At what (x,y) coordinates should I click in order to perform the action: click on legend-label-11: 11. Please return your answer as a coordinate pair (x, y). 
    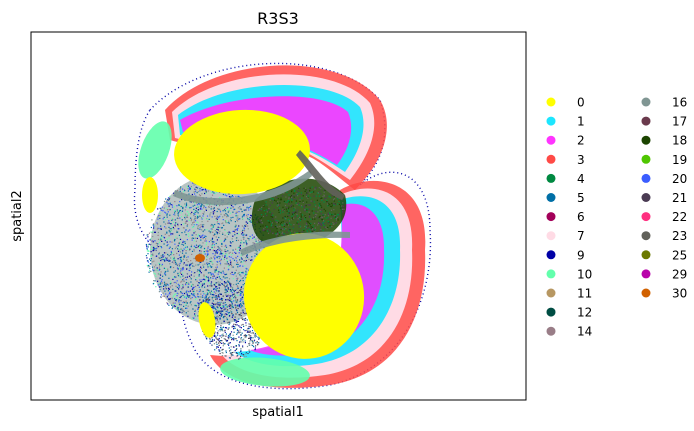
    Looking at the image, I should click on (584, 294).